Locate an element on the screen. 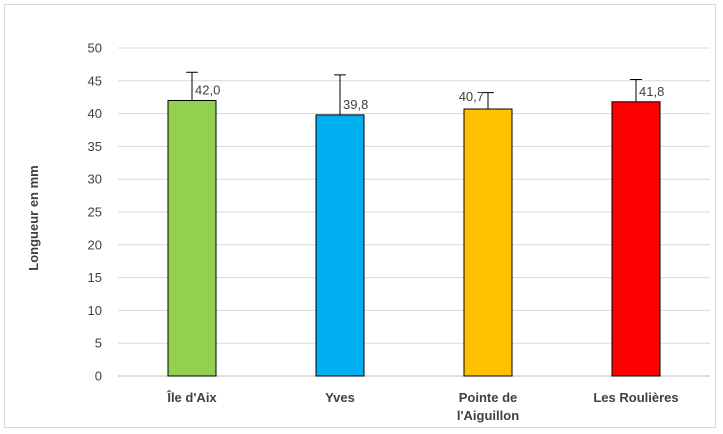 This screenshot has height=434, width=723. x-category-label: Les Roulières is located at coordinates (635, 397).